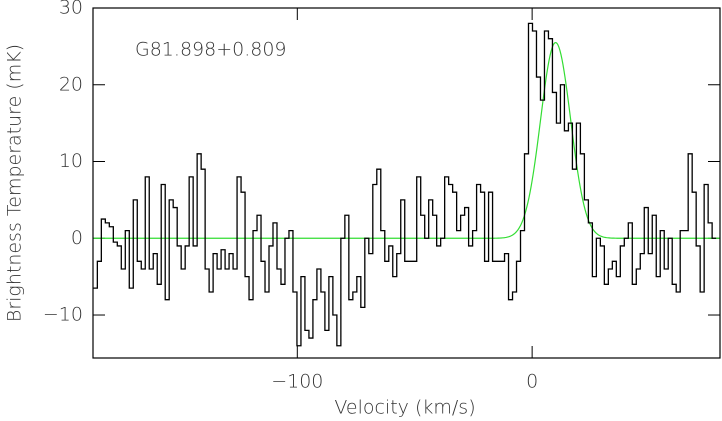 This screenshot has height=421, width=722. Describe the element at coordinates (71, 9) in the screenshot. I see `y-tick-label: 30` at that location.